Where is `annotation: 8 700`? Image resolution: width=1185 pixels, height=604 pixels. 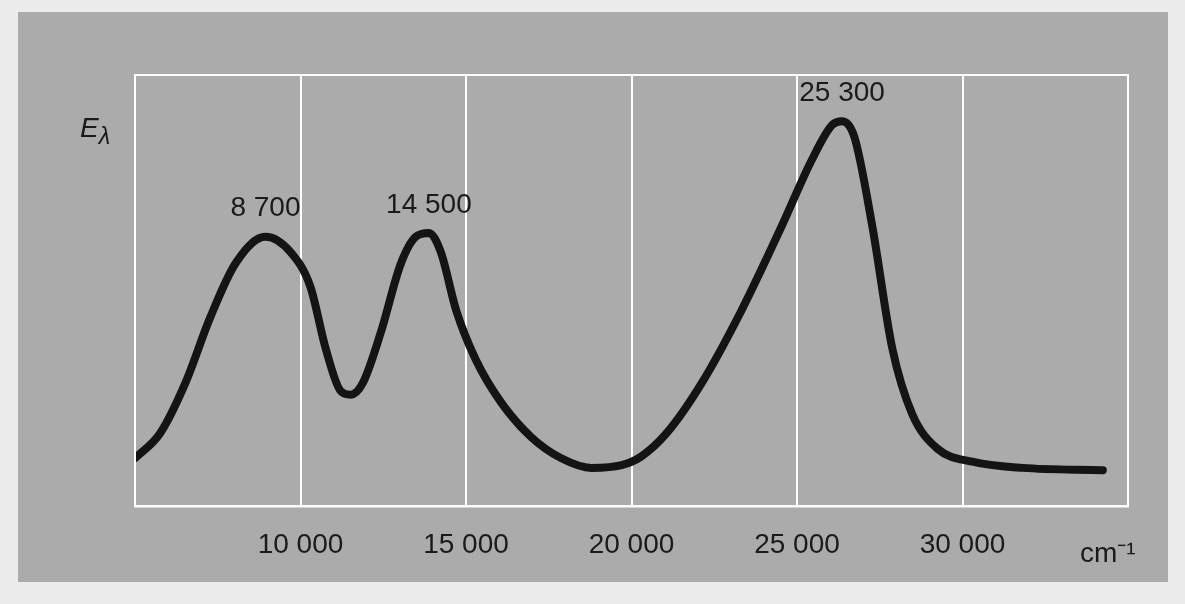
annotation: 8 700 is located at coordinates (265, 207).